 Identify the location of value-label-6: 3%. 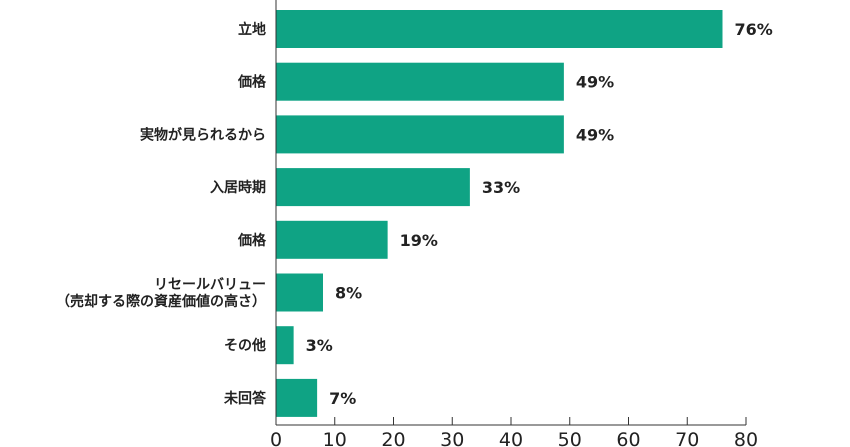
(319, 345).